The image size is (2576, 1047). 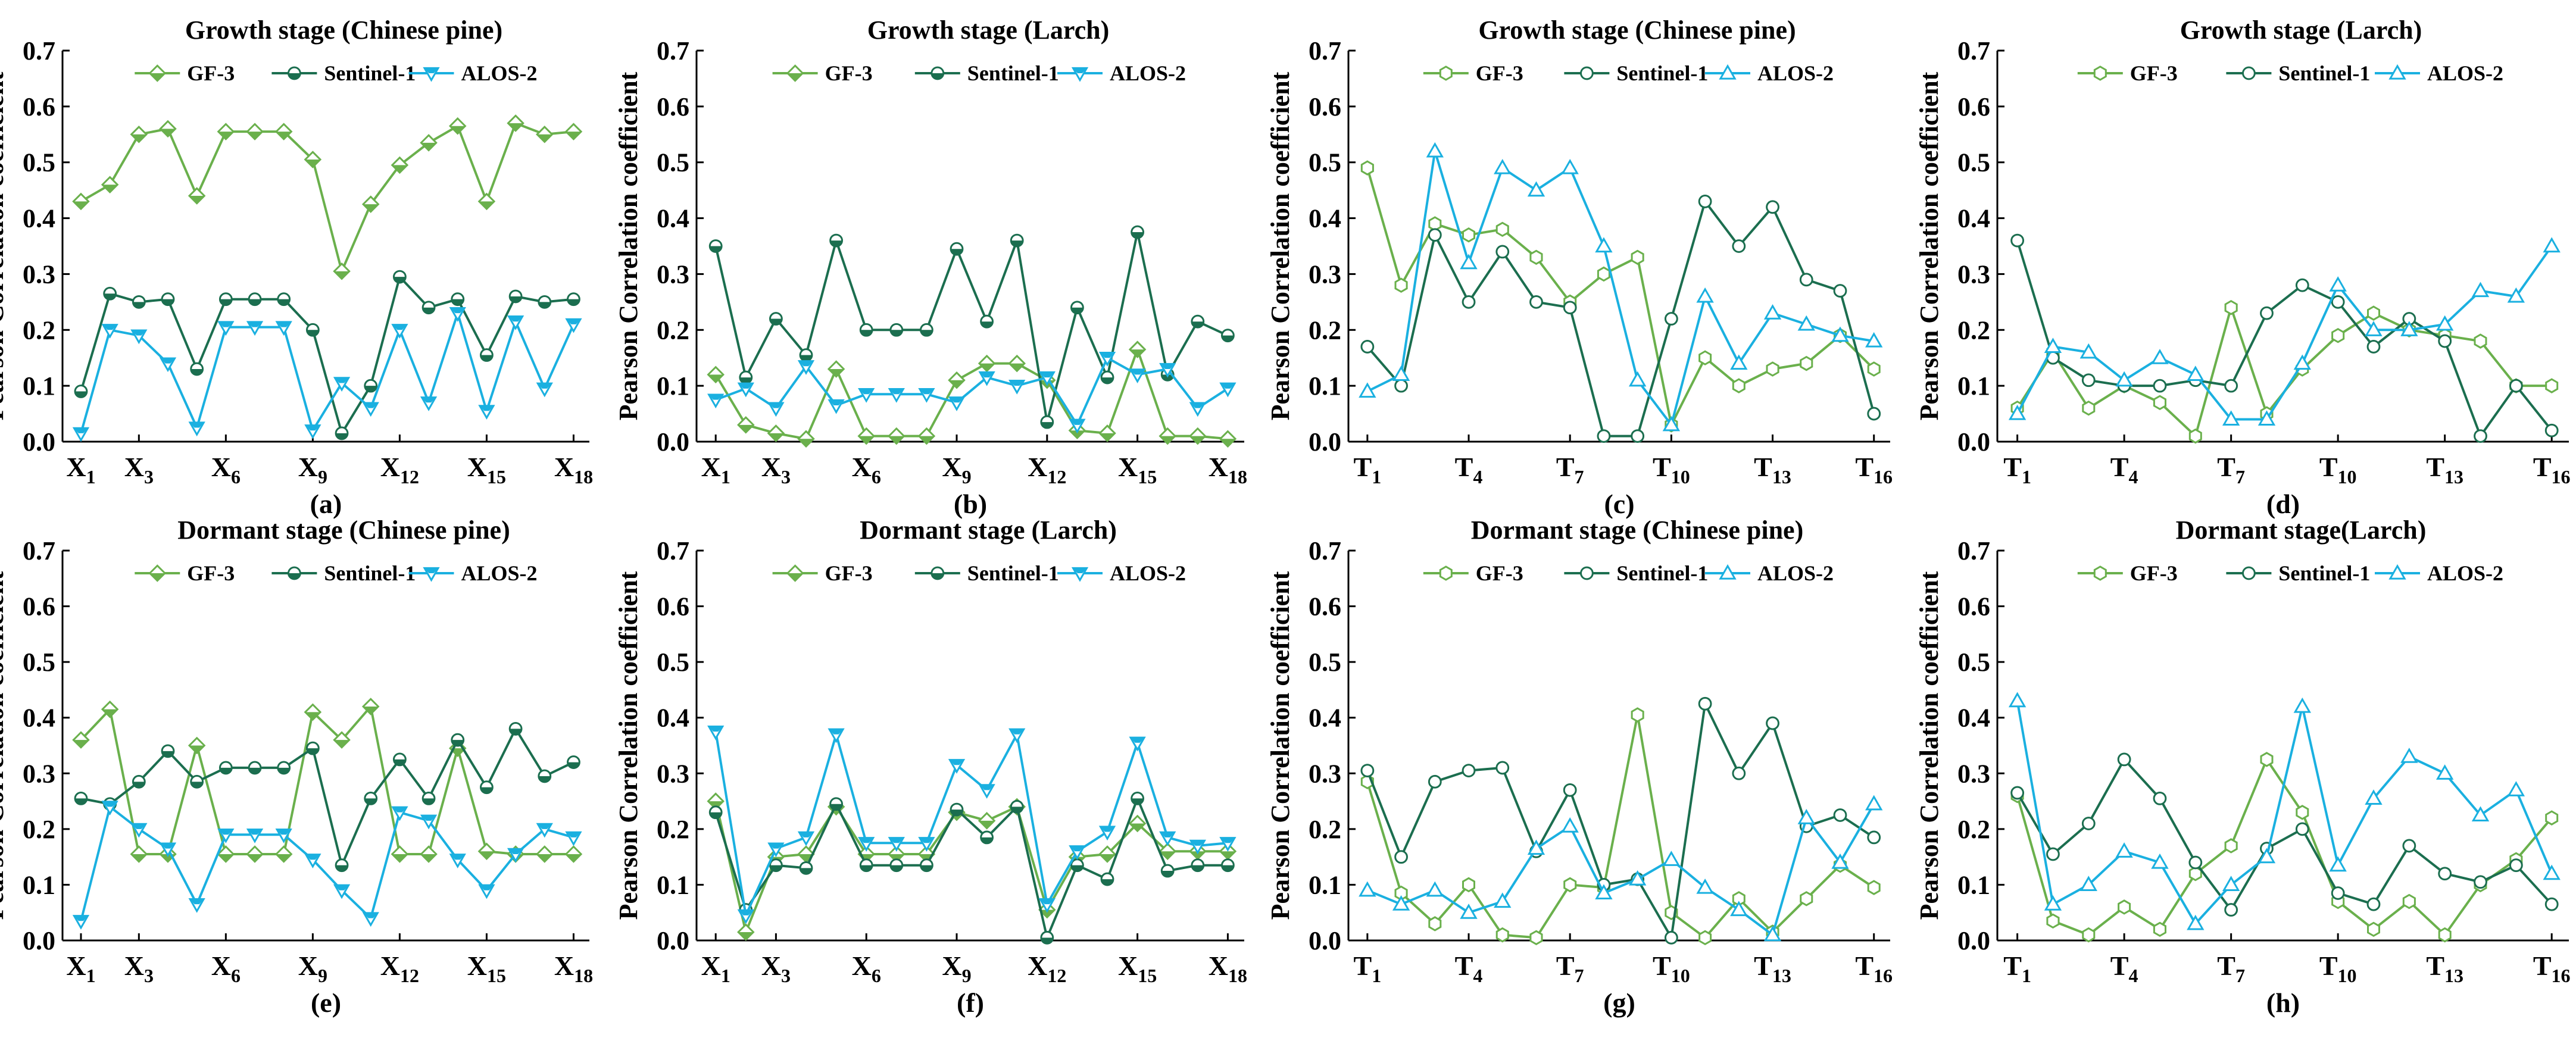 What do you see at coordinates (2444, 469) in the screenshot?
I see `x-tick-label: T13` at bounding box center [2444, 469].